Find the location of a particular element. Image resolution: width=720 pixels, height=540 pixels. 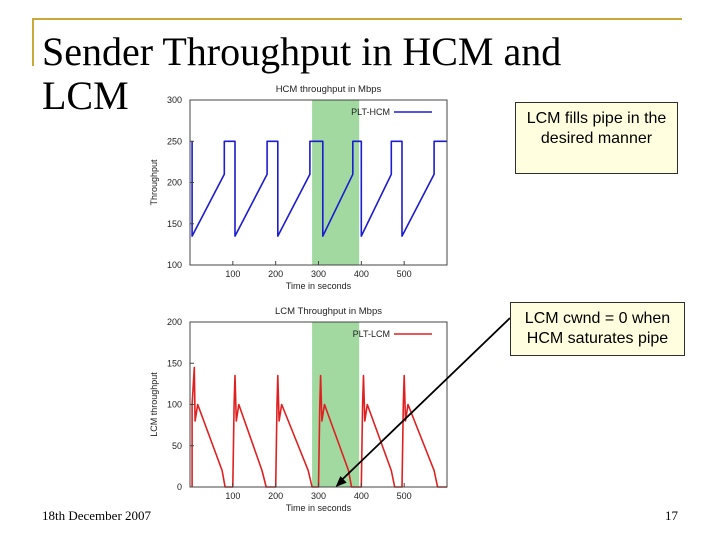

hcm-highlight-band is located at coordinates (336, 182).